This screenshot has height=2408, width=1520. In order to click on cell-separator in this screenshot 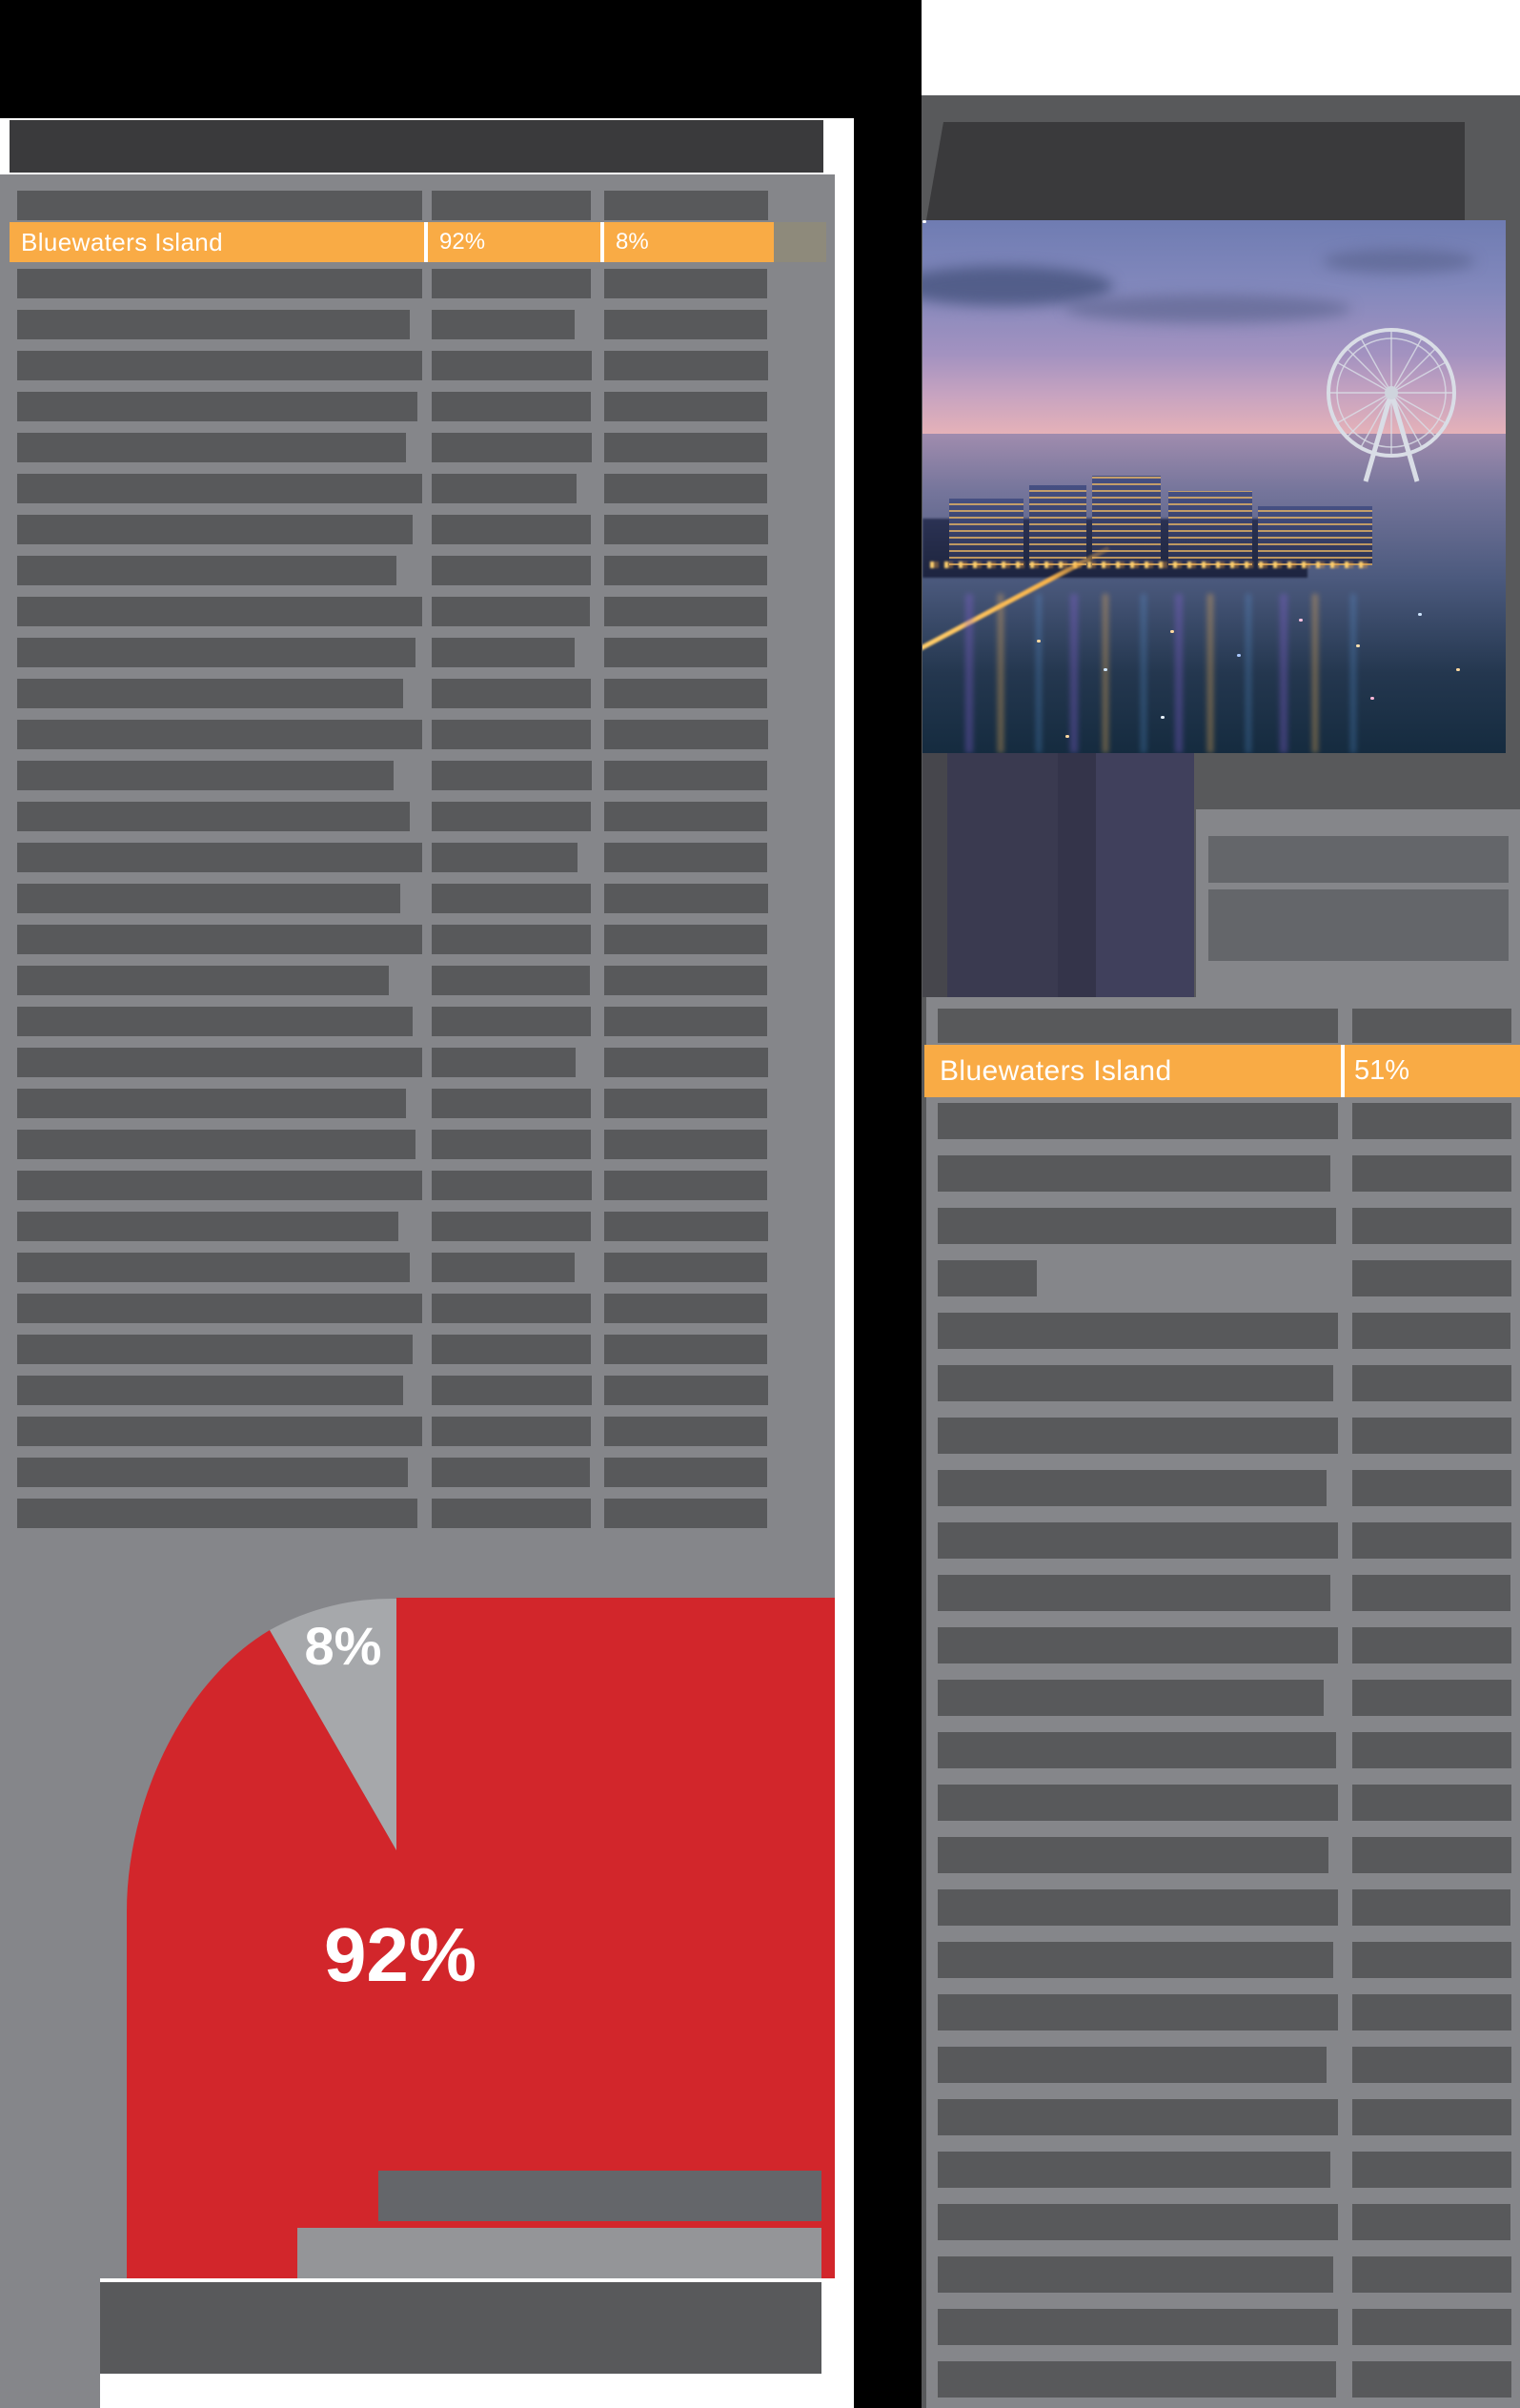, I will do `click(602, 242)`.